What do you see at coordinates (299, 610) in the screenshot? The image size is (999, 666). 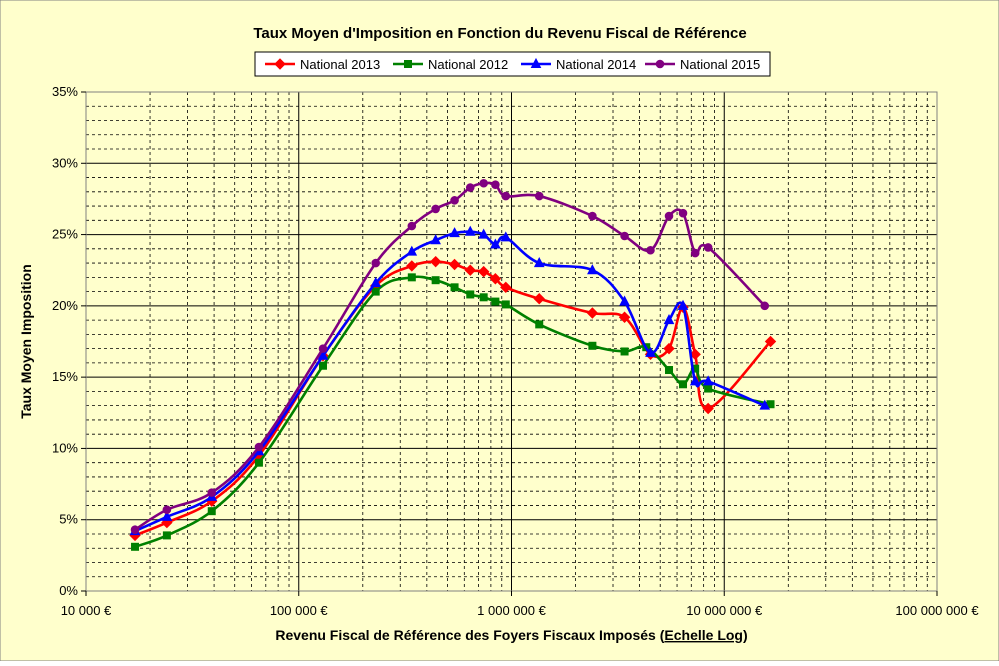 I see `x-tick-label: 100 000 €` at bounding box center [299, 610].